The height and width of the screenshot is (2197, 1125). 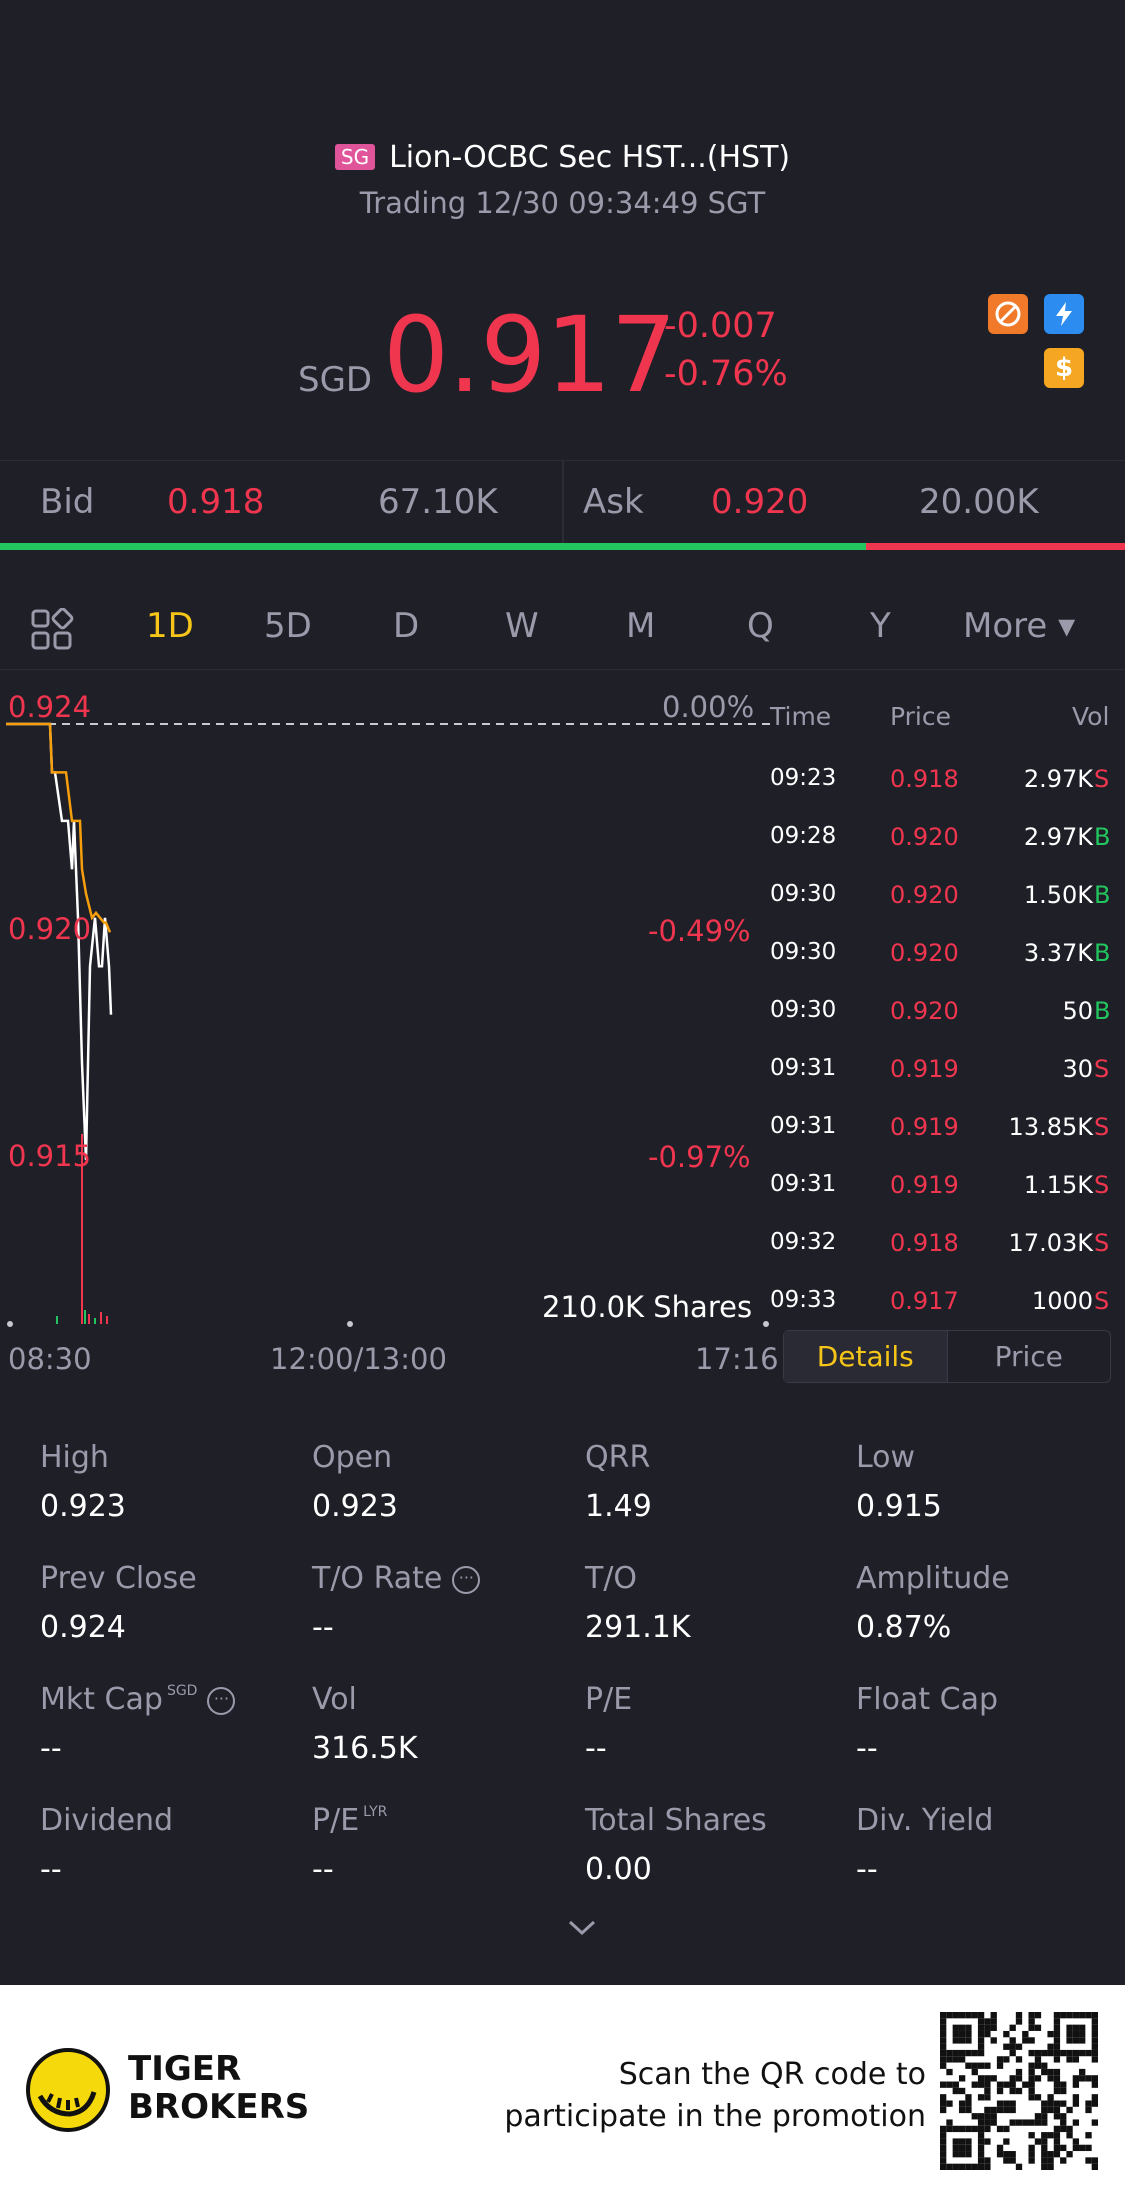 What do you see at coordinates (904, 1627) in the screenshot?
I see `stat-value: 0.87%` at bounding box center [904, 1627].